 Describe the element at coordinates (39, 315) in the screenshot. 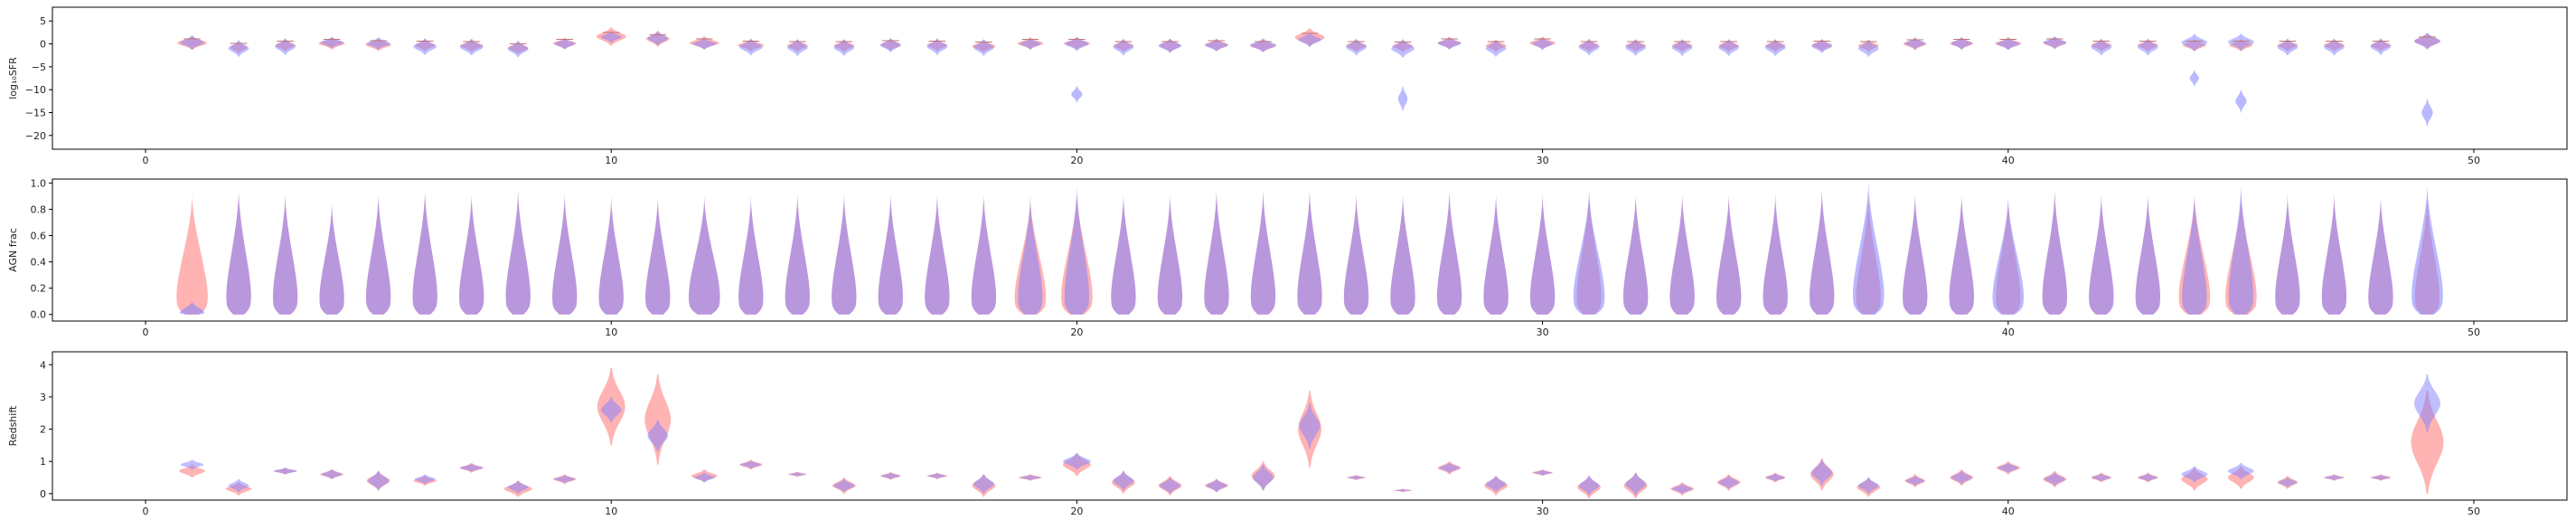

I see `y-tick-label: 0.0` at that location.